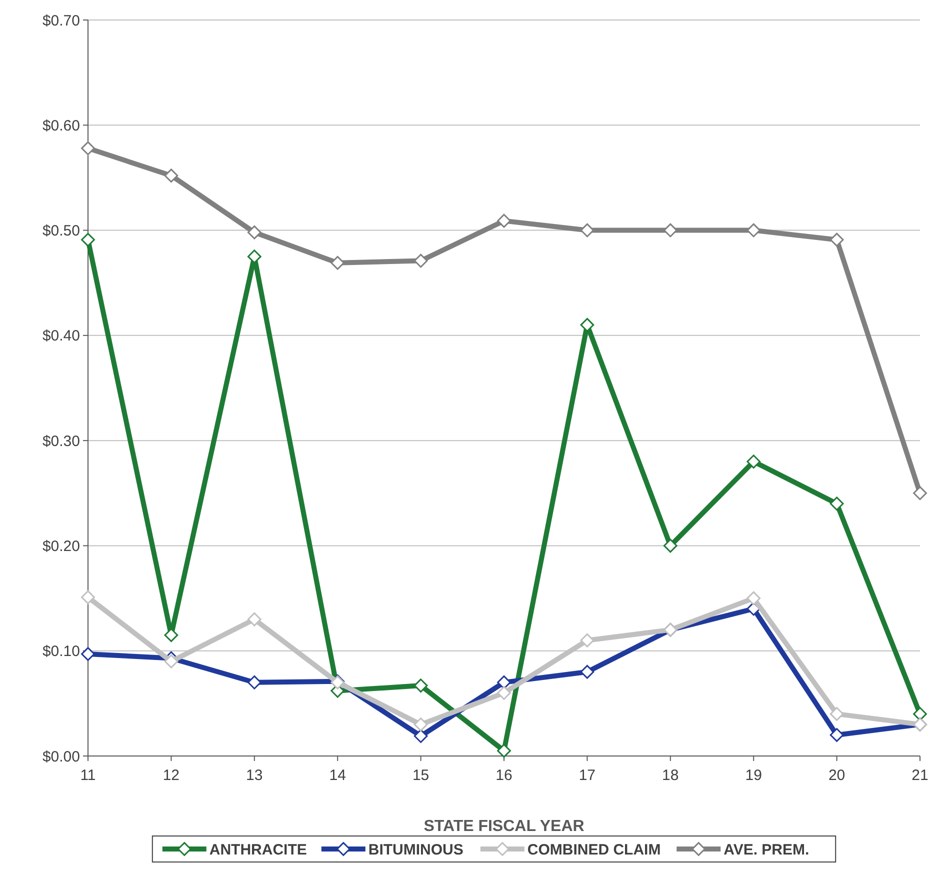  I want to click on x-tick-label: 20, so click(837, 775).